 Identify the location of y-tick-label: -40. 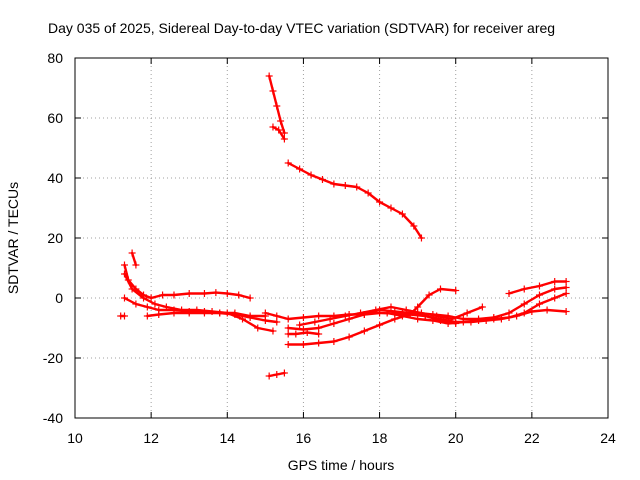
(53, 418).